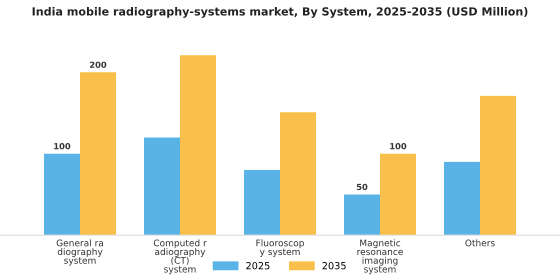 This screenshot has width=560, height=280. What do you see at coordinates (98, 65) in the screenshot?
I see `data-label: 200` at bounding box center [98, 65].